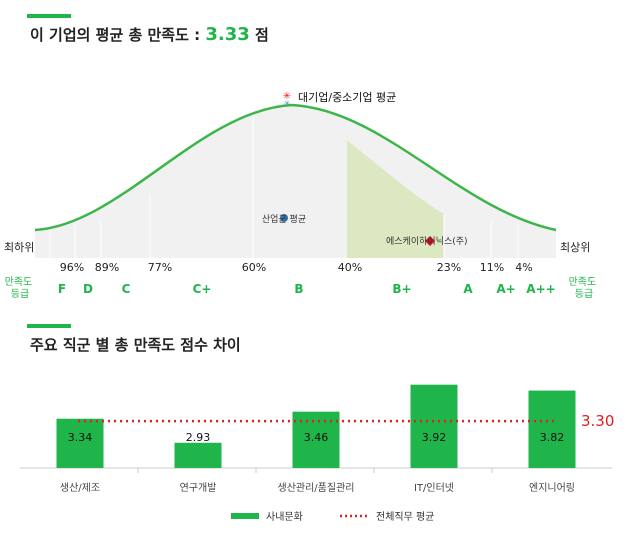 The width and height of the screenshot is (629, 543). What do you see at coordinates (62, 289) in the screenshot?
I see `grade-label: F` at bounding box center [62, 289].